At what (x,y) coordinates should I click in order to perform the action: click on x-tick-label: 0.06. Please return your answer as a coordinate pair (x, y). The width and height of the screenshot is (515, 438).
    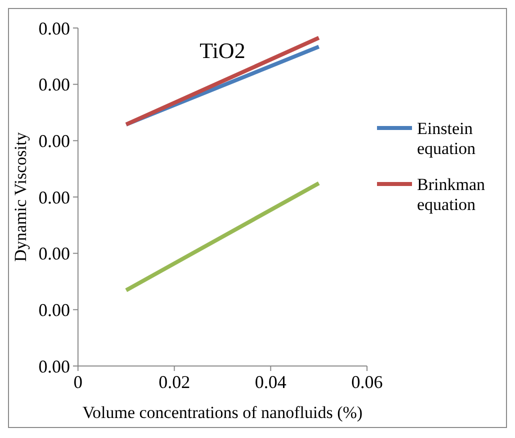
    Looking at the image, I should click on (367, 382).